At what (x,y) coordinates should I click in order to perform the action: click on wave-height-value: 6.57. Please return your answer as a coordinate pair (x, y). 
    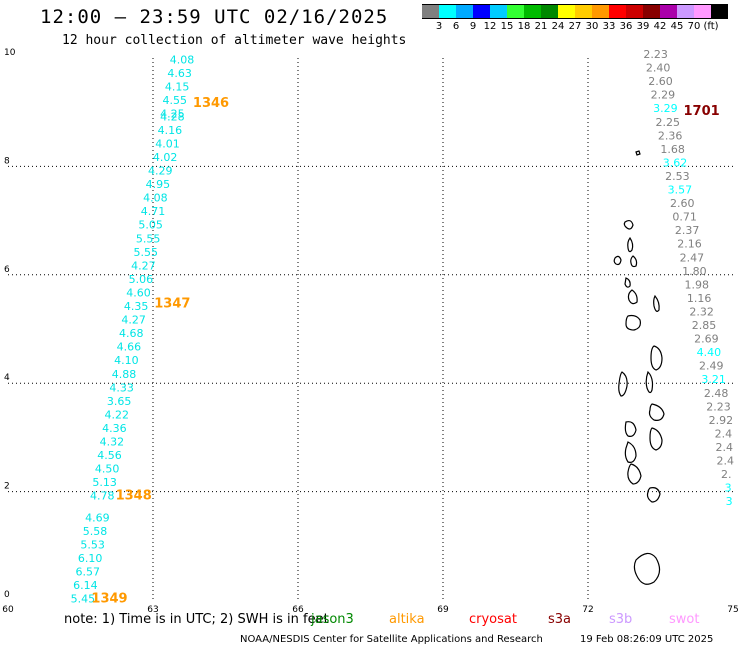
    Looking at the image, I should click on (88, 572).